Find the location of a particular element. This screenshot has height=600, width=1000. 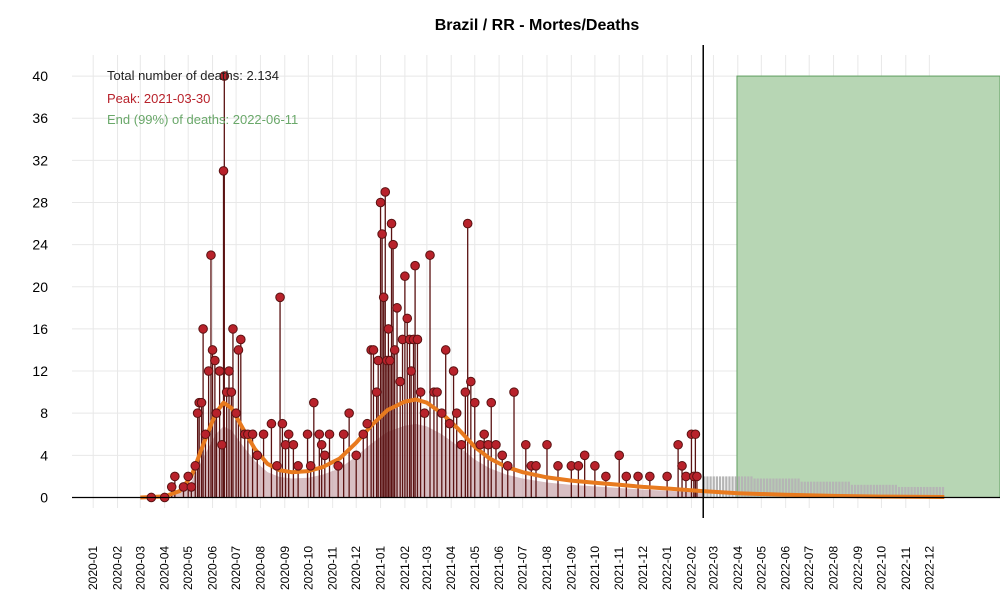

projection-bars-layer is located at coordinates (824, 487).